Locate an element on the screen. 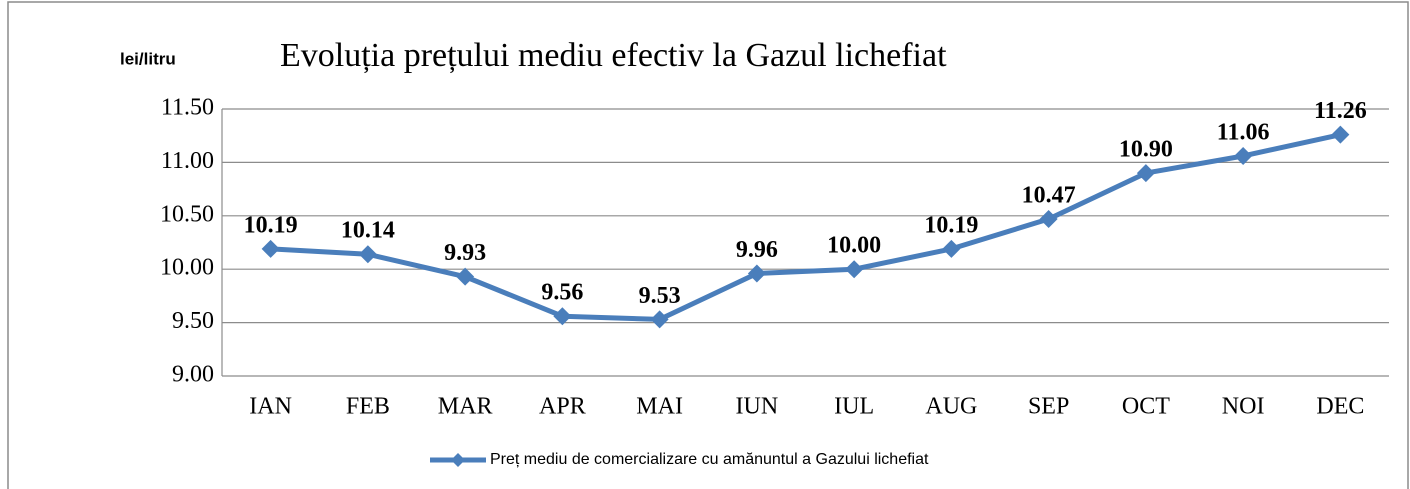 The height and width of the screenshot is (489, 1410). y-tick-label: 11.50 is located at coordinates (187, 108).